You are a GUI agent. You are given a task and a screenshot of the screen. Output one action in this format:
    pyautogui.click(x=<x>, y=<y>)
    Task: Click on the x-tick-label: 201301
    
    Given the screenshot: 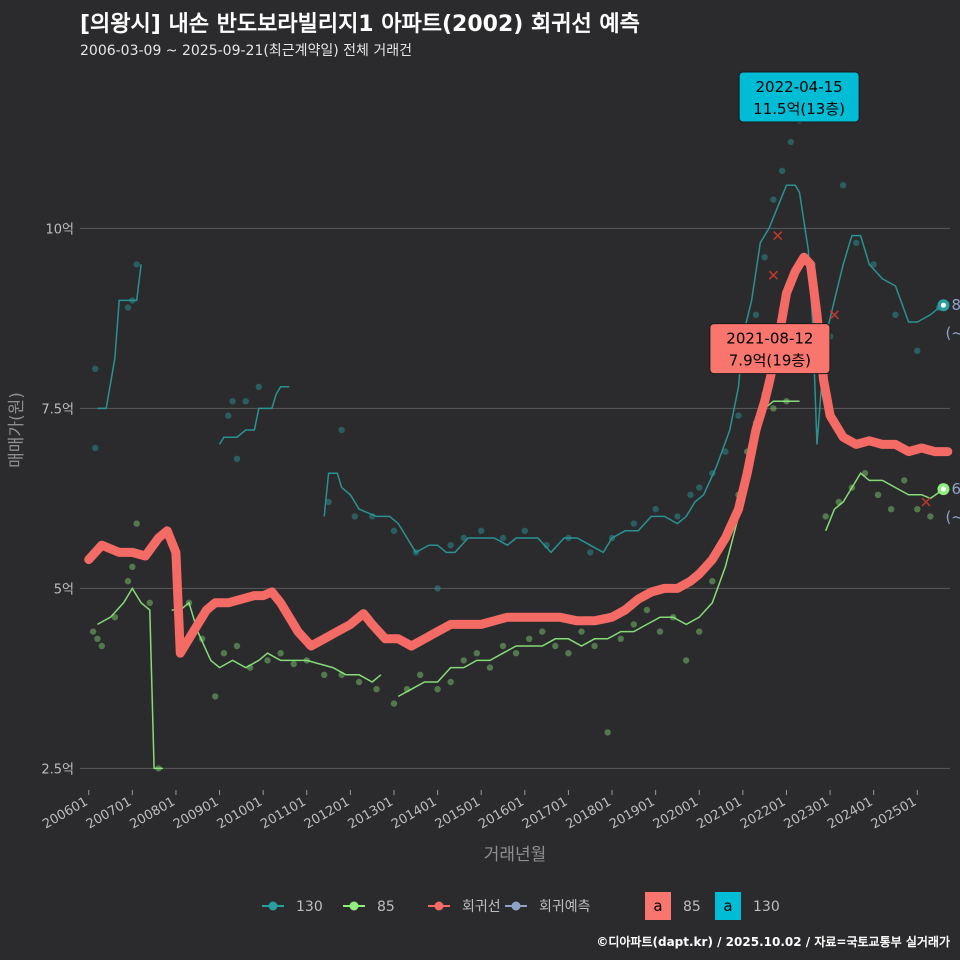 What is the action you would take?
    pyautogui.click(x=370, y=813)
    